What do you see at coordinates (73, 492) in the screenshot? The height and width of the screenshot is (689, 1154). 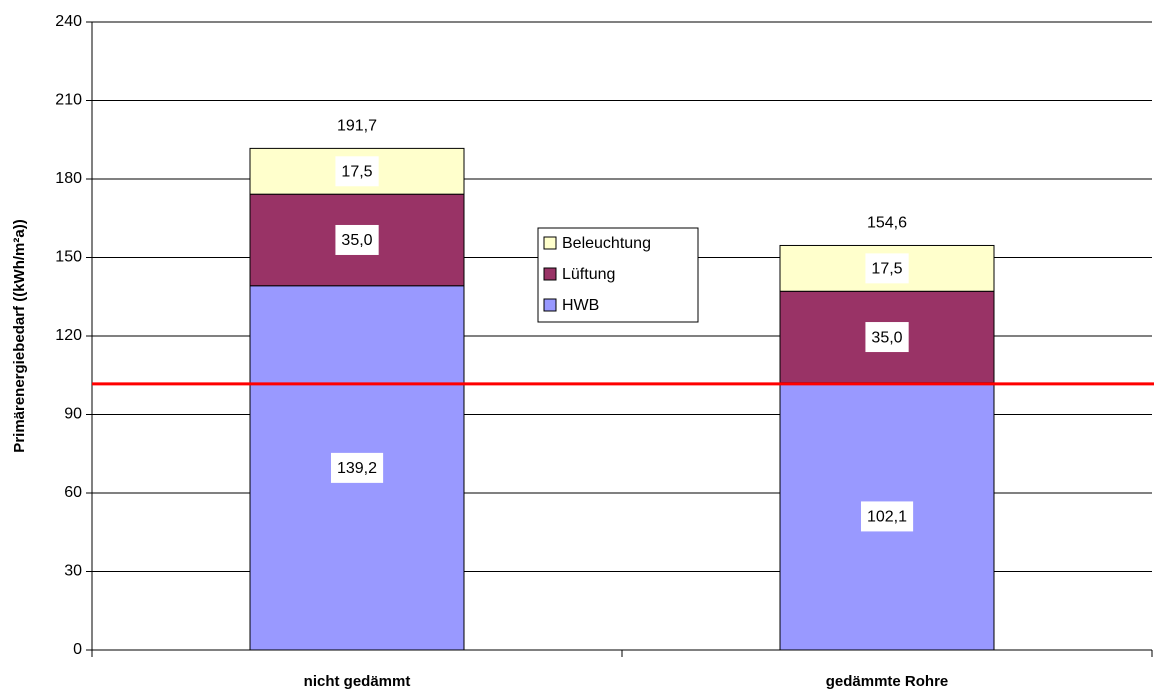 I see `y-tick-label: 60` at bounding box center [73, 492].